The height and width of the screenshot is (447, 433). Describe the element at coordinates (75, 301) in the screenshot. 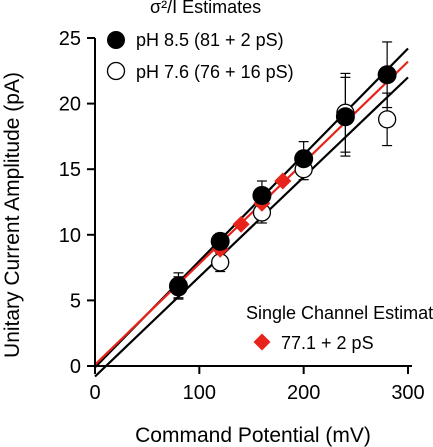

I see `y-tick-label: 5` at that location.